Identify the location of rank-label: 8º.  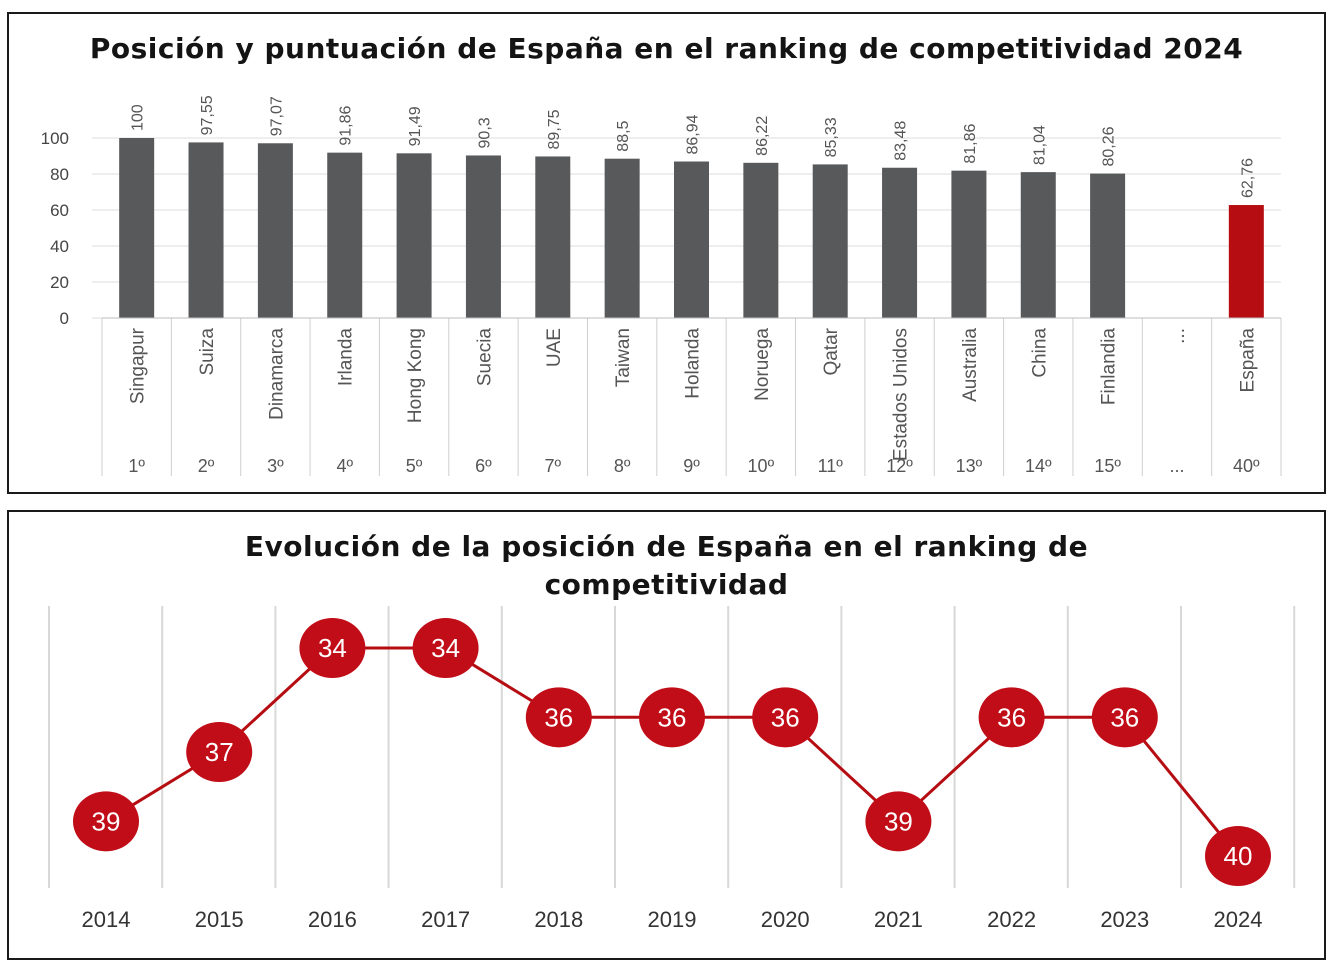
(622, 466).